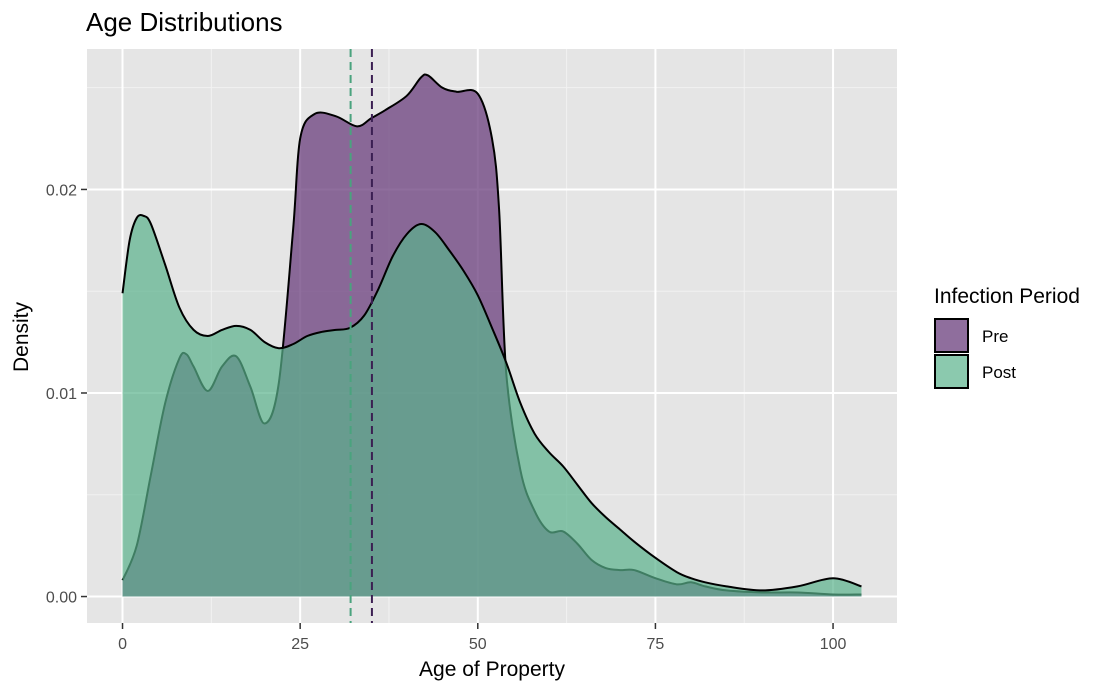 This screenshot has height=692, width=1120. I want to click on y-tick-label: 0.01, so click(61, 394).